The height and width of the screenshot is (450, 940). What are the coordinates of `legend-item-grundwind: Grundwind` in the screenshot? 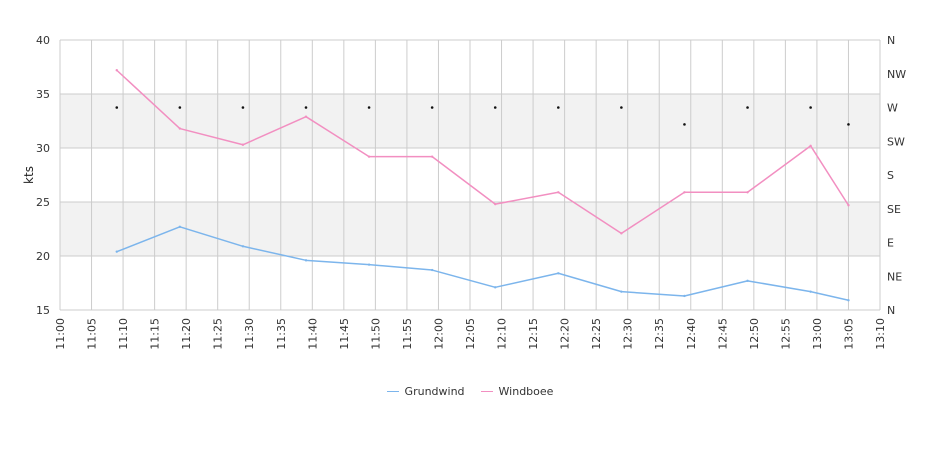 It's located at (425, 391).